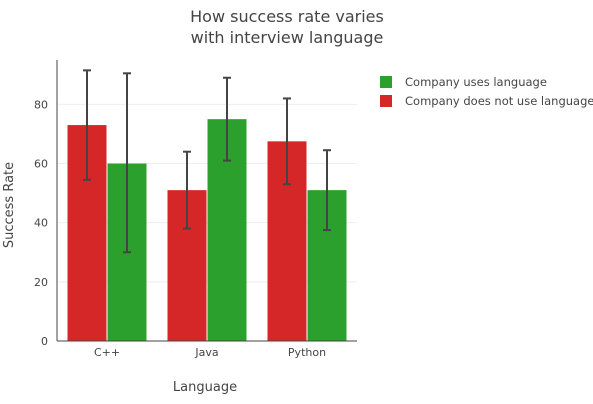 The width and height of the screenshot is (593, 404). Describe the element at coordinates (41, 104) in the screenshot. I see `y-tick-label: 80` at that location.